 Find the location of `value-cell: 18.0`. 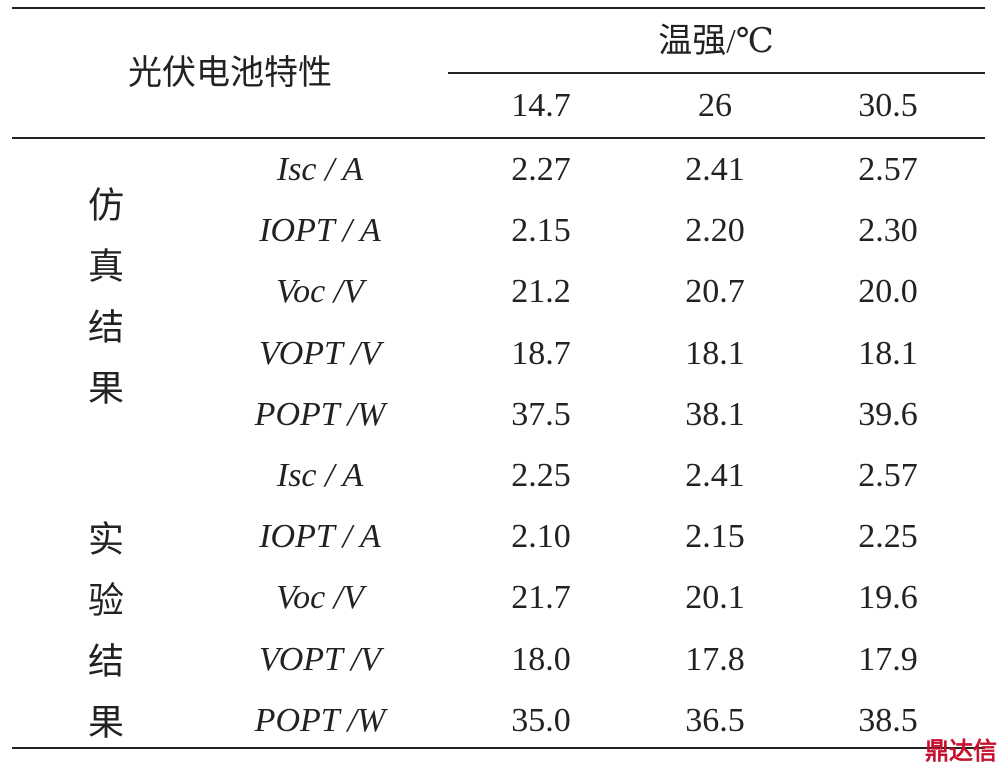

value-cell: 18.0 is located at coordinates (541, 659).